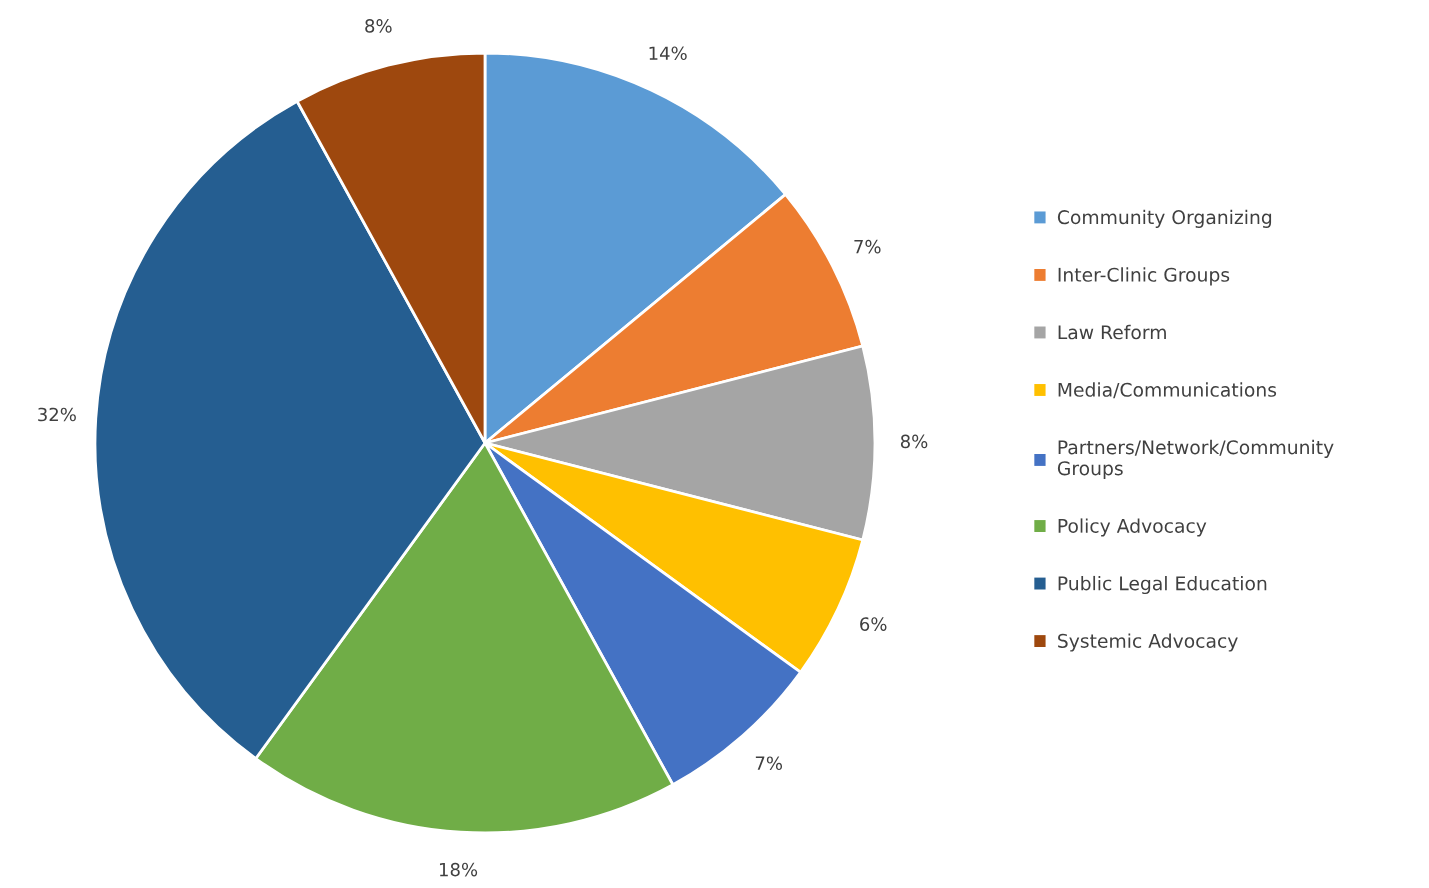 The image size is (1429, 888). I want to click on data-label: 32%, so click(57, 414).